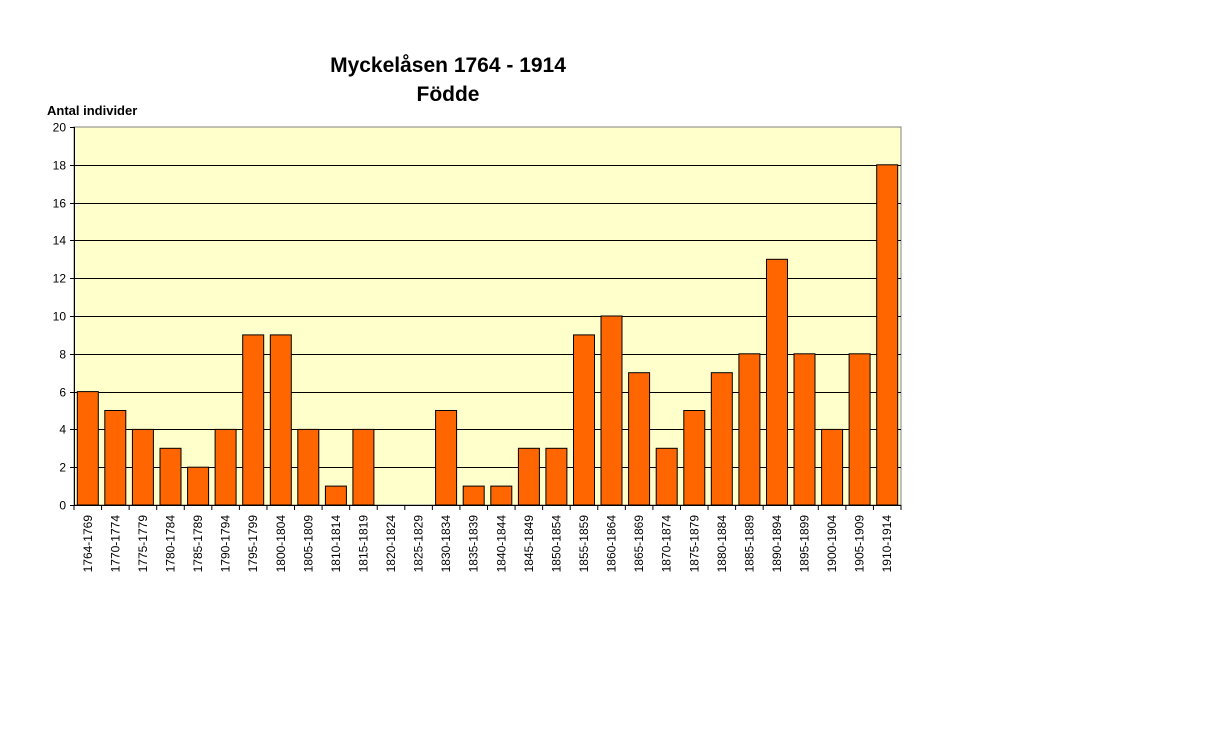 This screenshot has width=1212, height=754. I want to click on x-tick-label: 1870-1874, so click(667, 544).